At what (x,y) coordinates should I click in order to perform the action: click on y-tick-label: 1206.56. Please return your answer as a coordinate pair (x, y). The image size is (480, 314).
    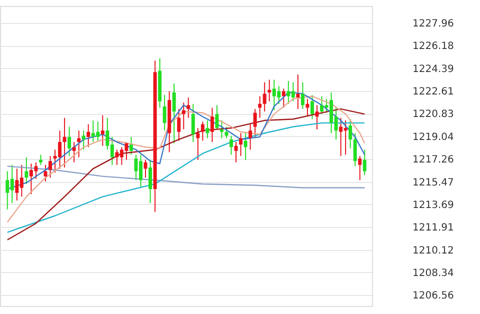
    Looking at the image, I should click on (433, 296).